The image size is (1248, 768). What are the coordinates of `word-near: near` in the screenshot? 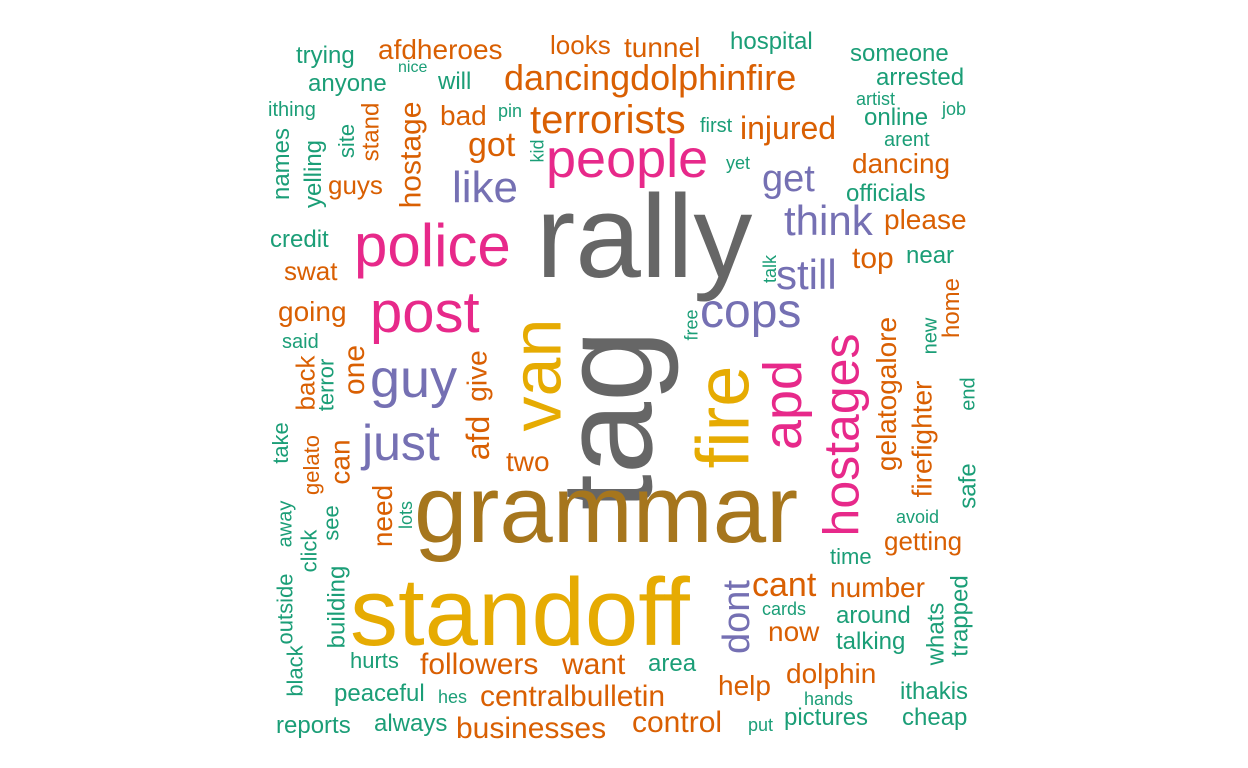 It's located at (930, 255).